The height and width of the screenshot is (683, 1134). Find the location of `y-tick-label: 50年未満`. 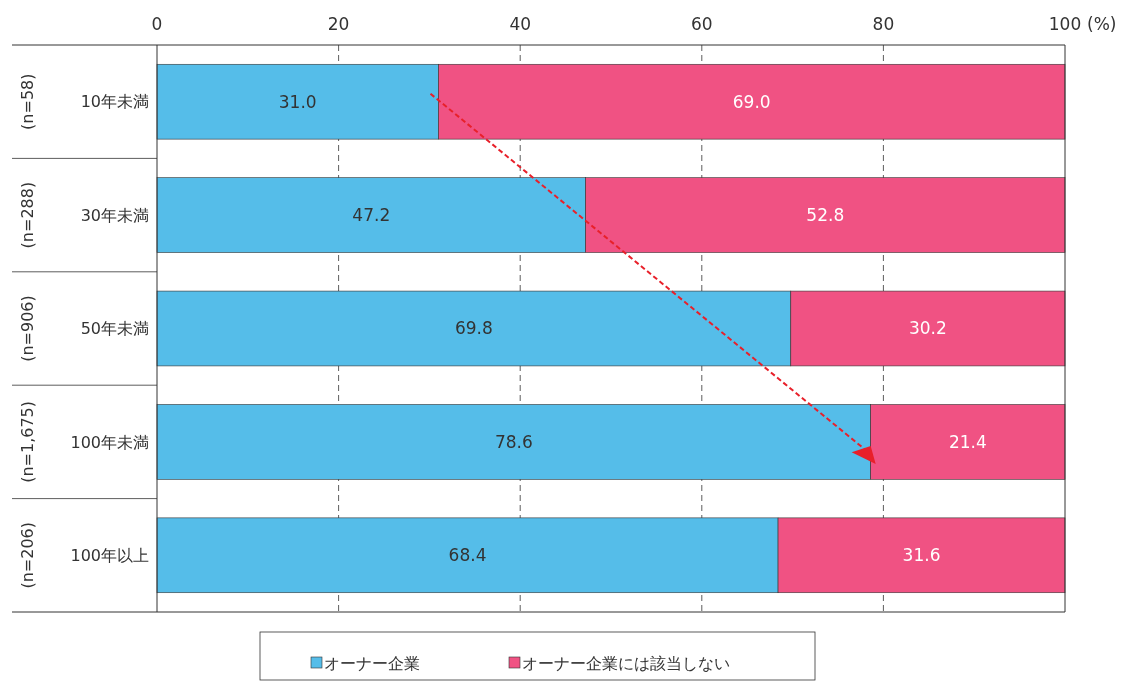

y-tick-label: 50年未満 is located at coordinates (114, 329).